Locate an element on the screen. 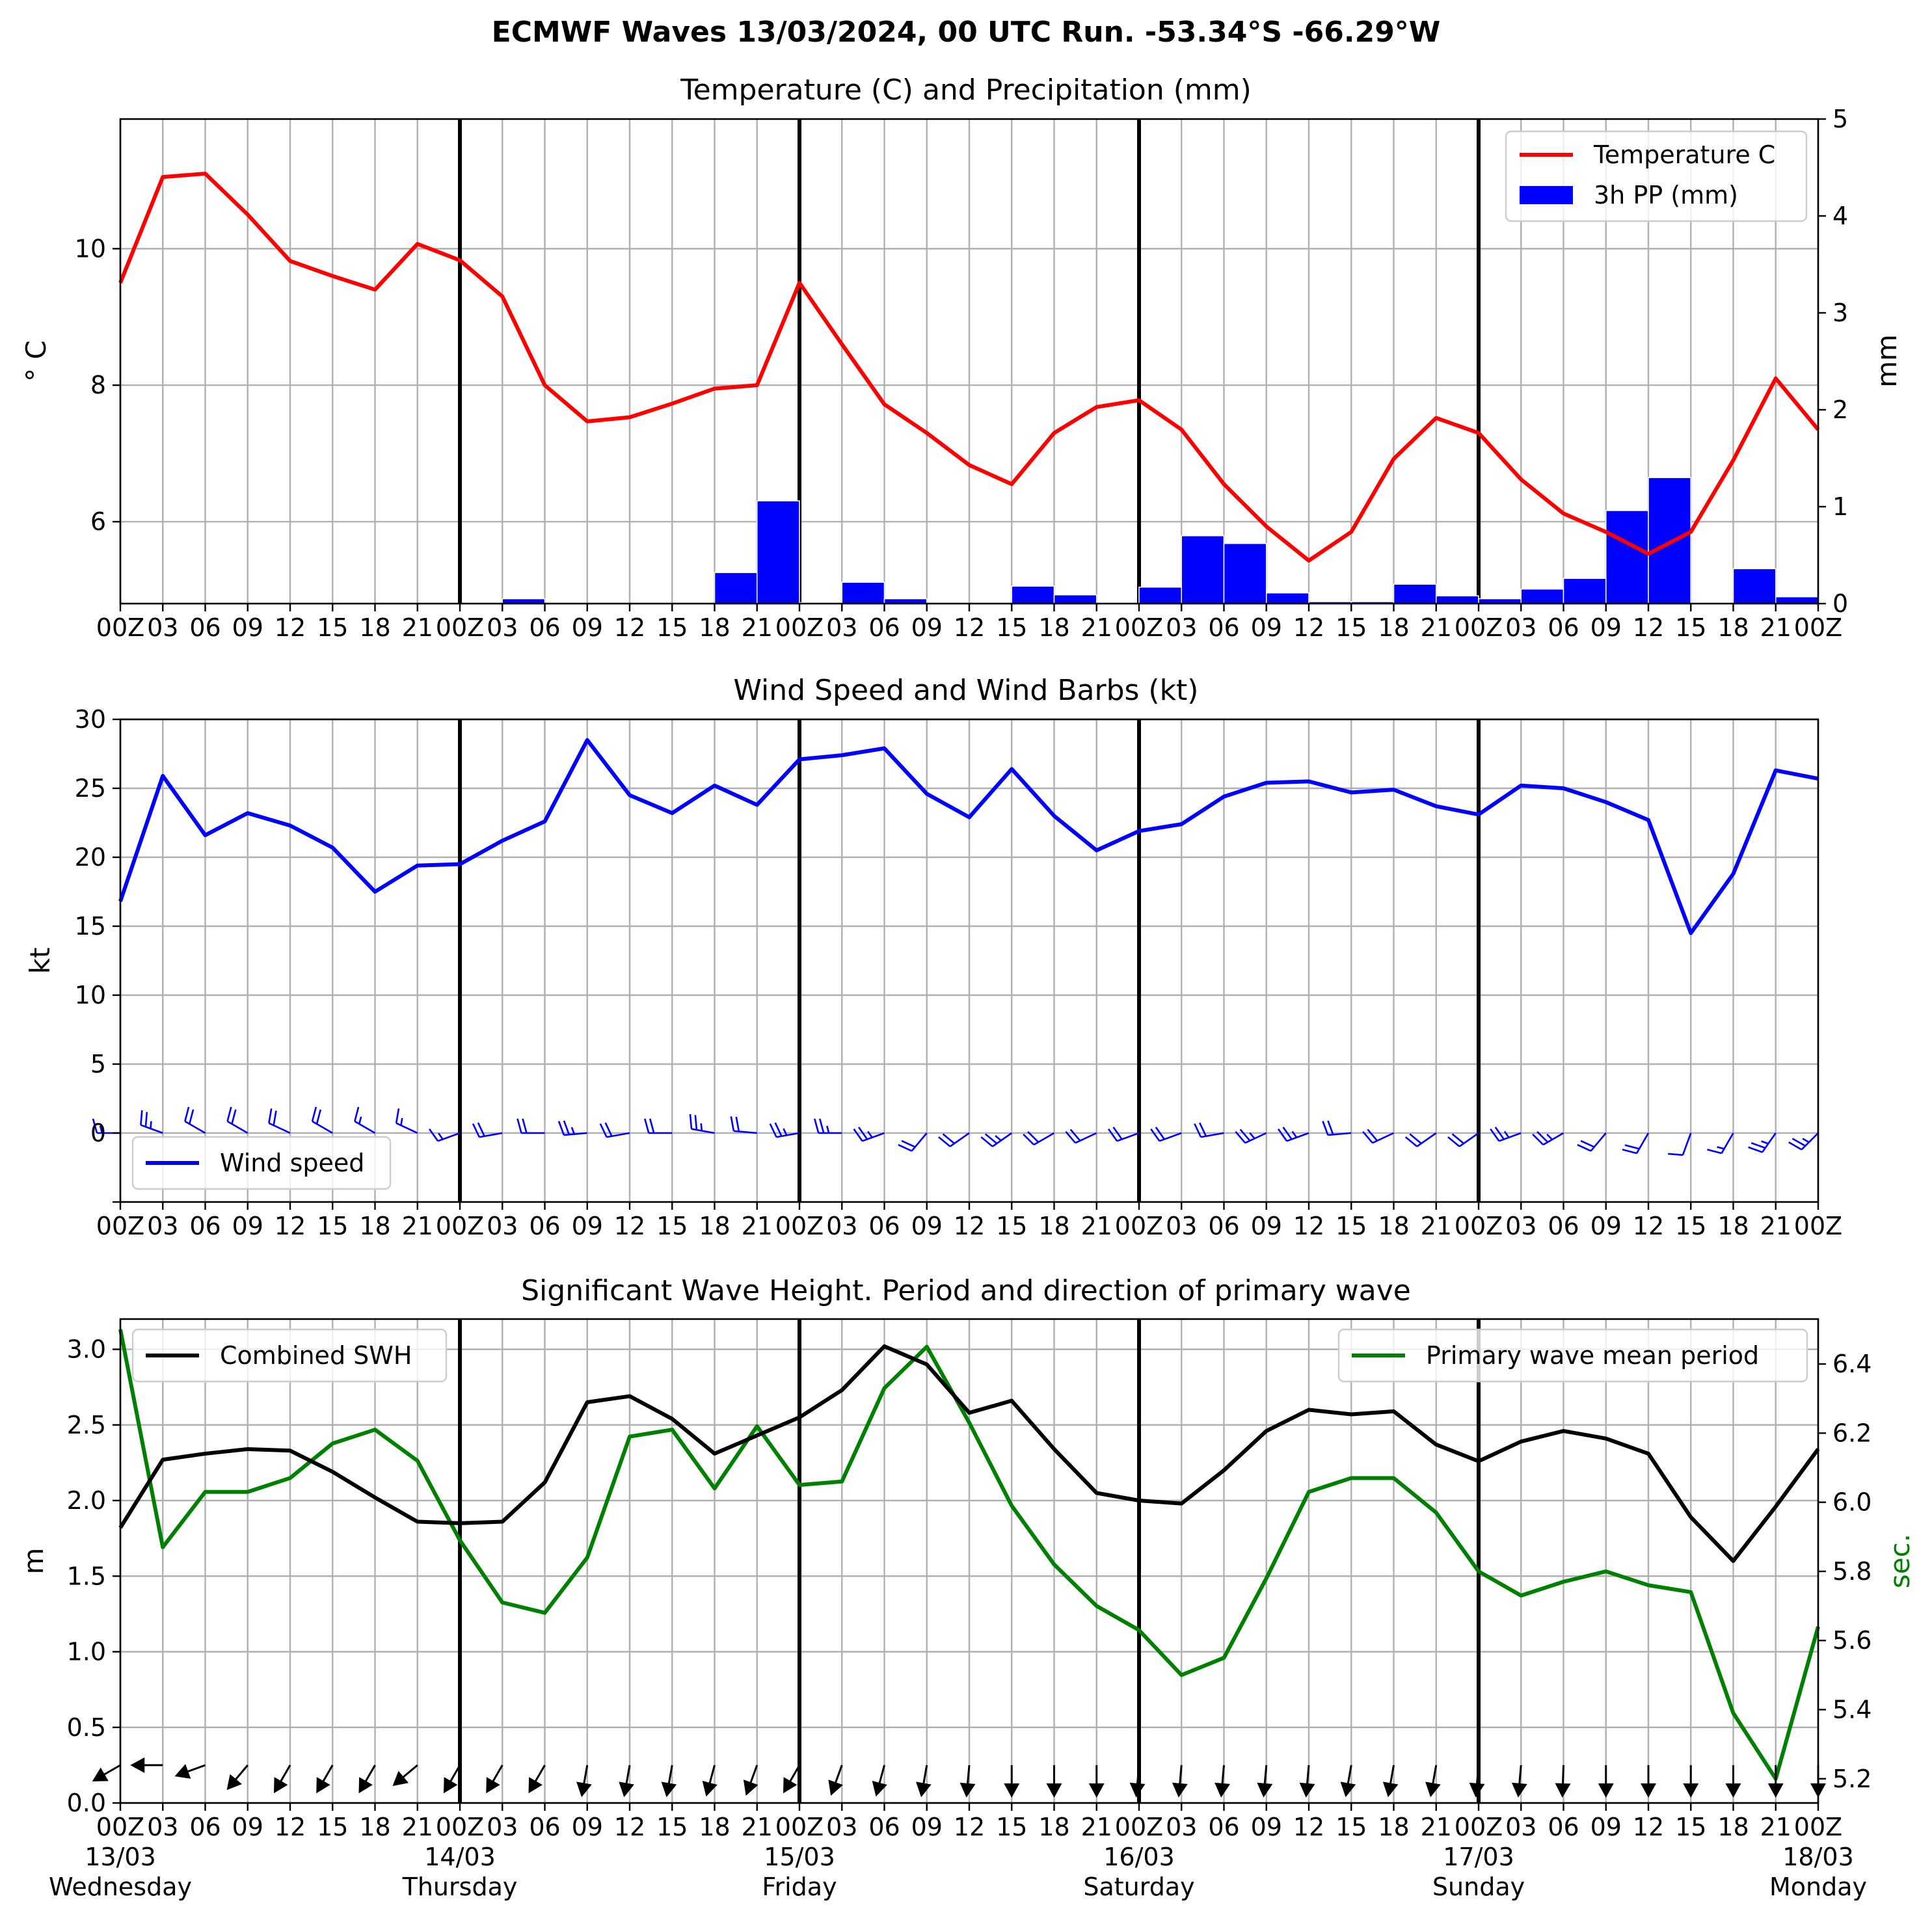  legend-label-swh: Combined SWH is located at coordinates (316, 1355).